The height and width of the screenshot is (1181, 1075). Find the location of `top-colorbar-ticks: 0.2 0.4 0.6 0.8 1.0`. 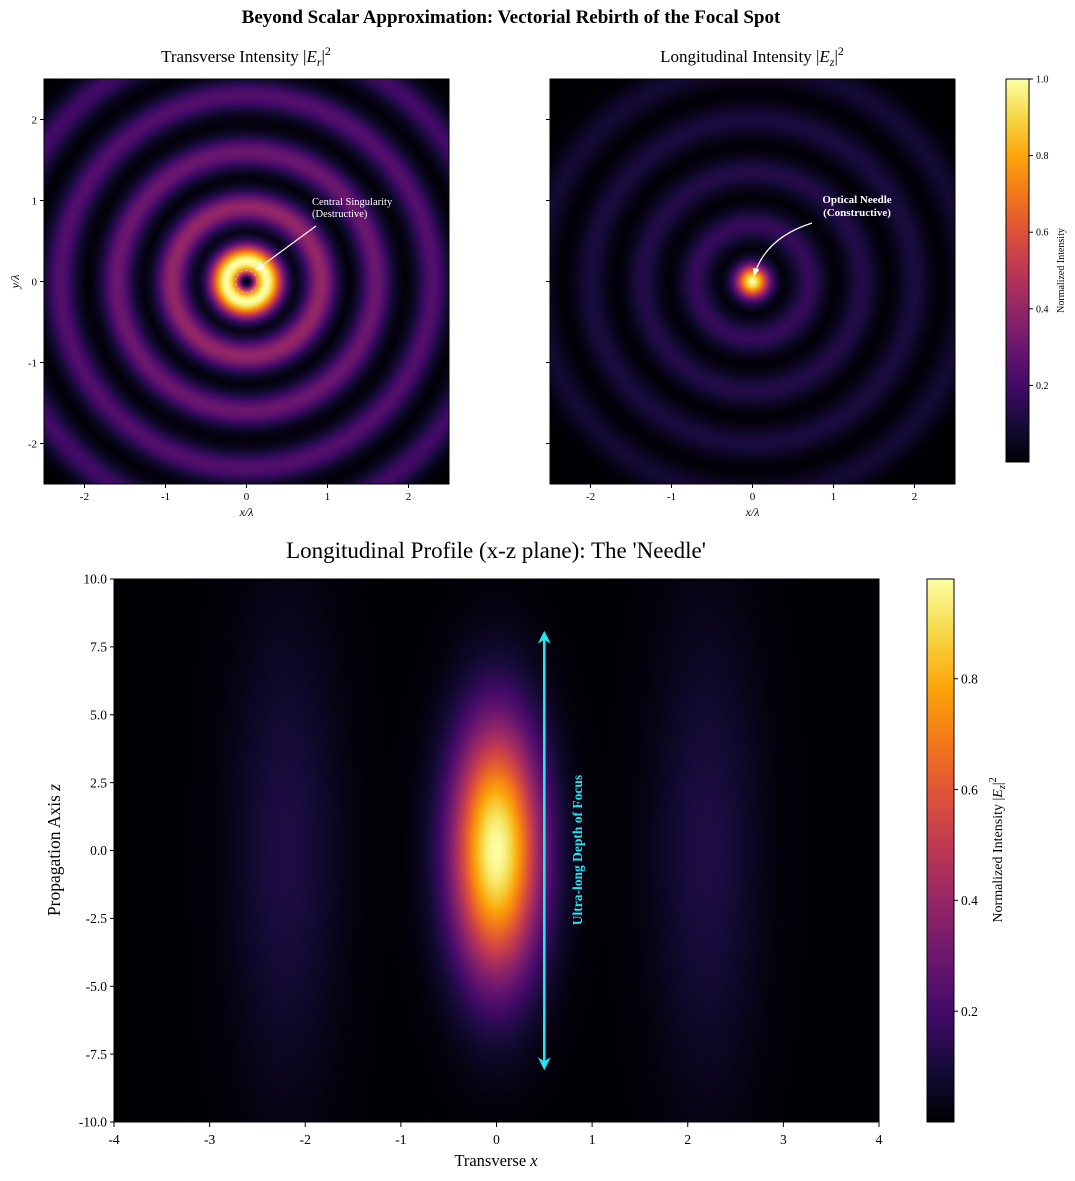

top-colorbar-ticks: 0.2 0.4 0.6 0.8 1.0 is located at coordinates (1039, 233).